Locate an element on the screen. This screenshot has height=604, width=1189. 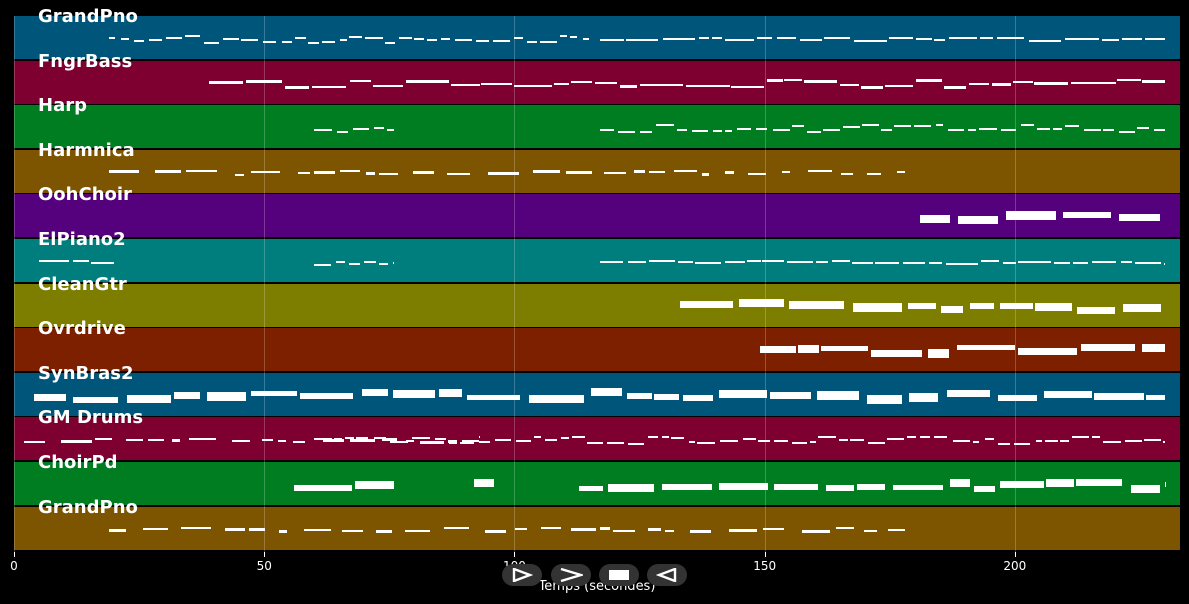
chevron-right-icon is located at coordinates (571, 575).